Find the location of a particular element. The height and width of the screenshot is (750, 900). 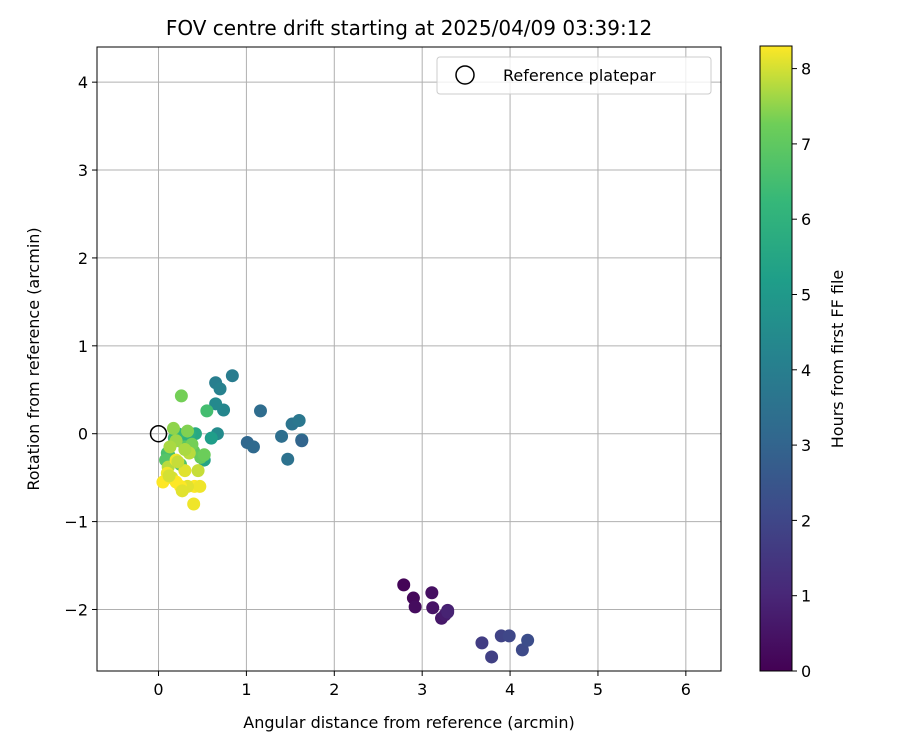

x-axis-label: Angular distance from reference (arcmin) is located at coordinates (408, 722).